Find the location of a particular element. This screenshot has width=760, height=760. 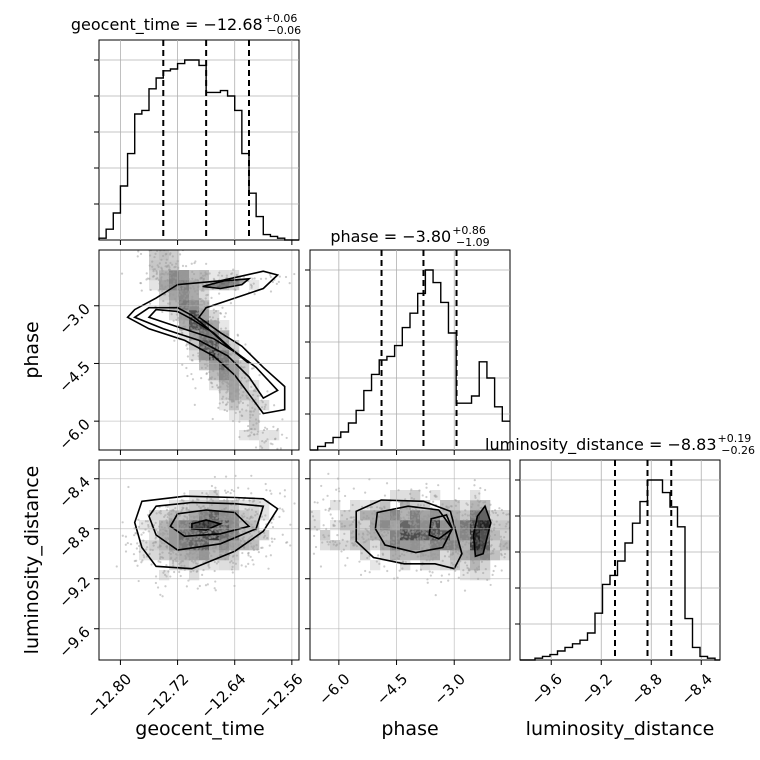

x-tick-label: −6.0 is located at coordinates (334, 689).